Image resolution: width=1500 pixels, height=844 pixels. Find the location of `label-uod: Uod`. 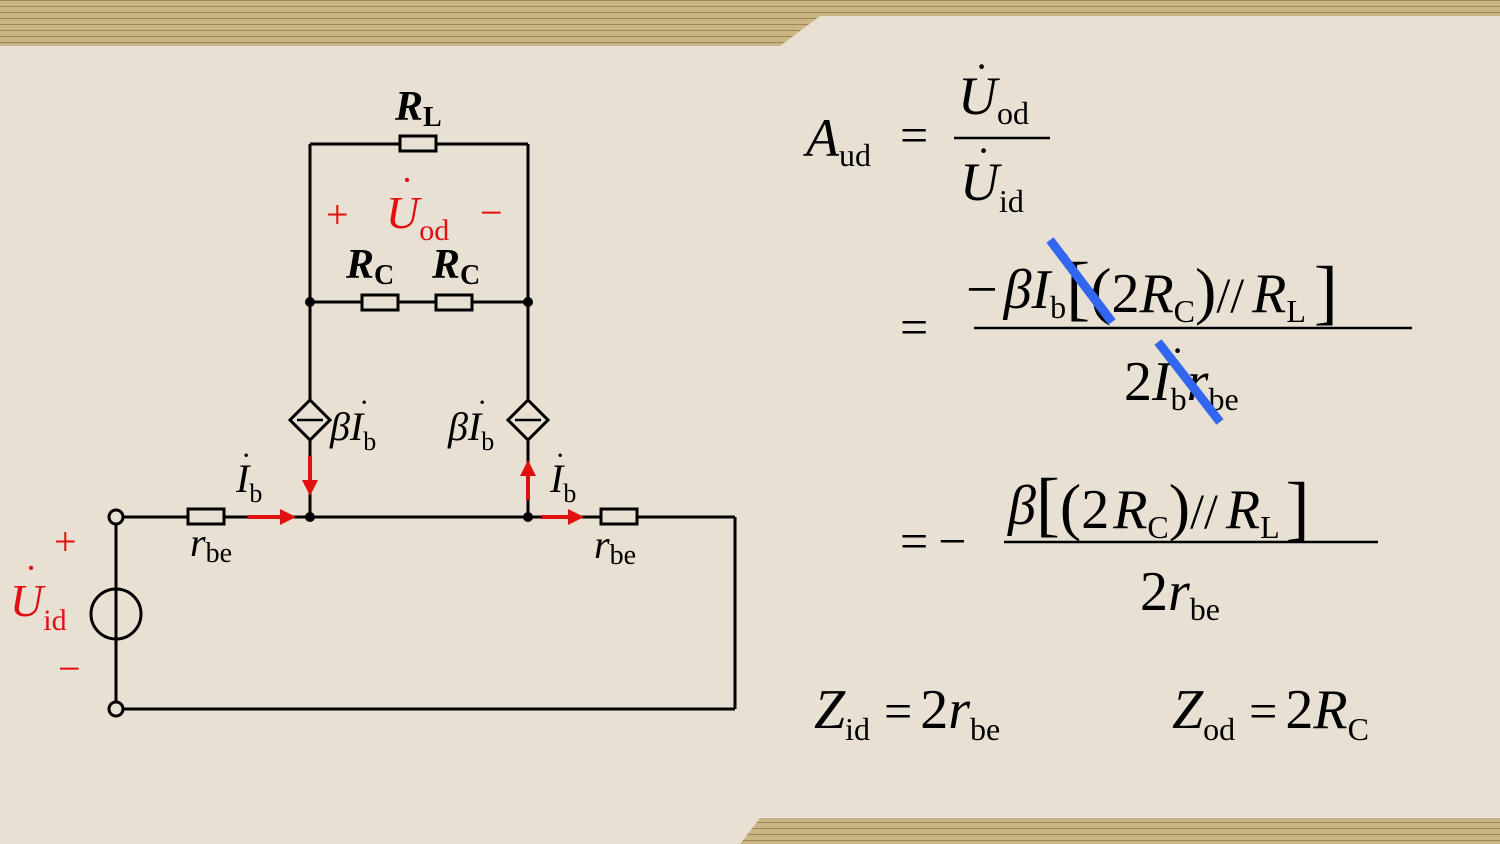

label-uod: Uod is located at coordinates (417, 217).